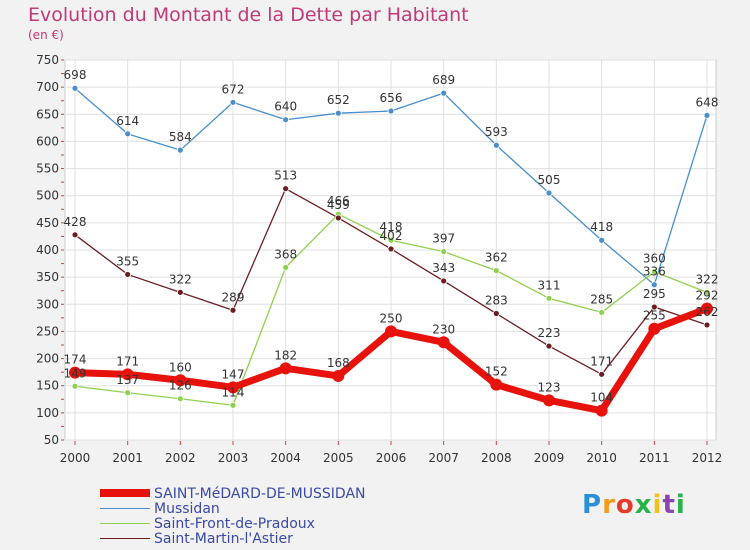 This screenshot has height=550, width=750. Describe the element at coordinates (669, 505) in the screenshot. I see `logo-letter: t` at that location.